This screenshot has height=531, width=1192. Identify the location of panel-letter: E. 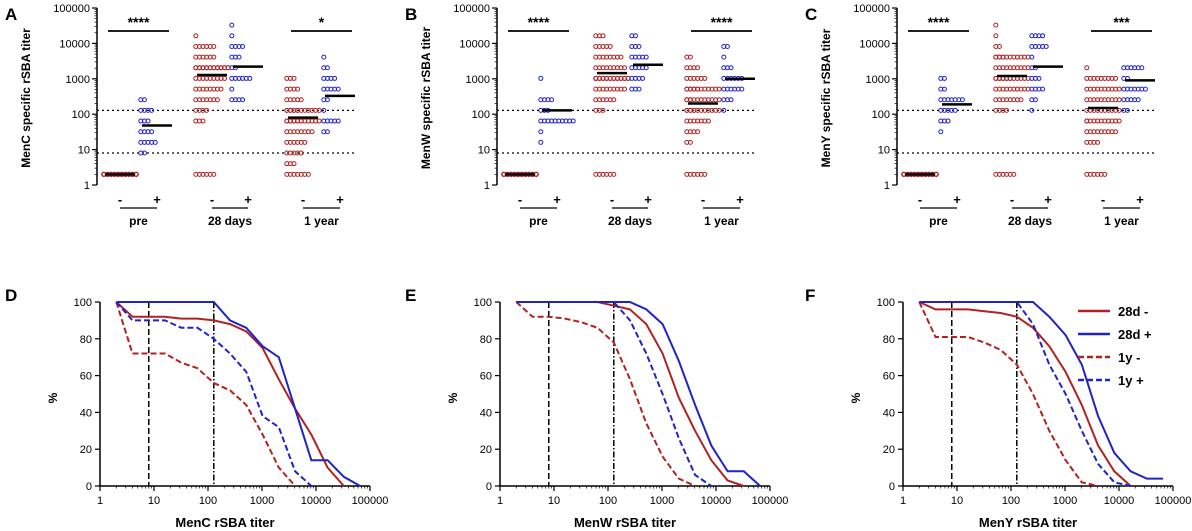
(410, 295).